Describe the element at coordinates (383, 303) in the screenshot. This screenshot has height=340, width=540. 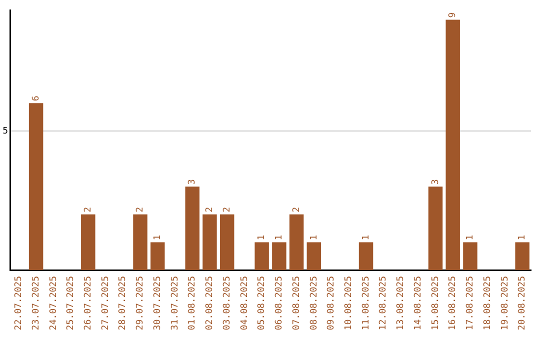
I see `x-tick-label: 12.08.2025` at that location.